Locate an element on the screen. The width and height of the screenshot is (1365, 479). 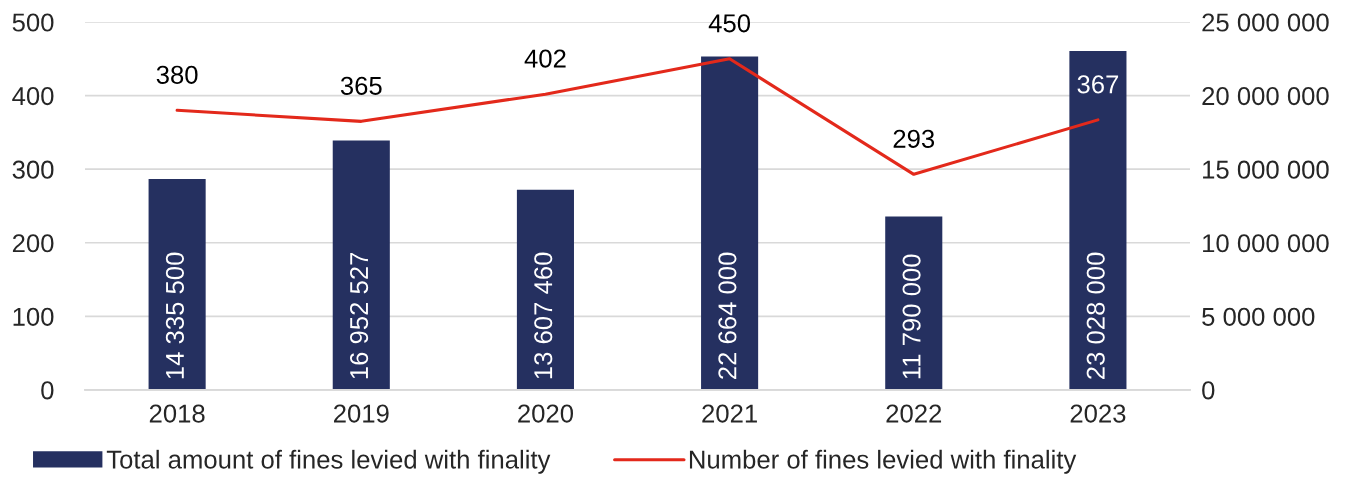
x-tick-label: 2020 is located at coordinates (546, 413).